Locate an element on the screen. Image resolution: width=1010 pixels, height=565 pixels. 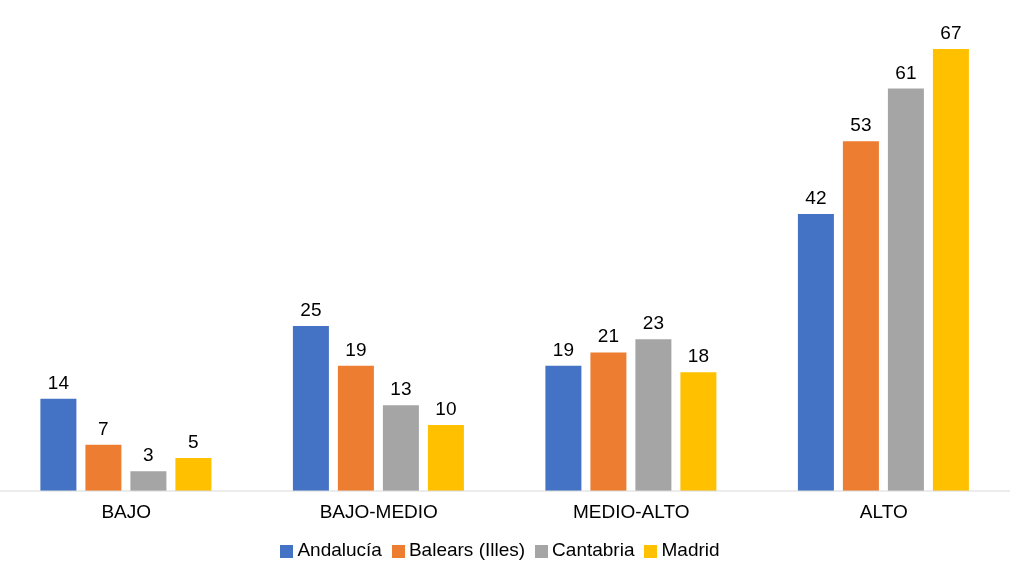
legend-label: Madrid is located at coordinates (690, 549).